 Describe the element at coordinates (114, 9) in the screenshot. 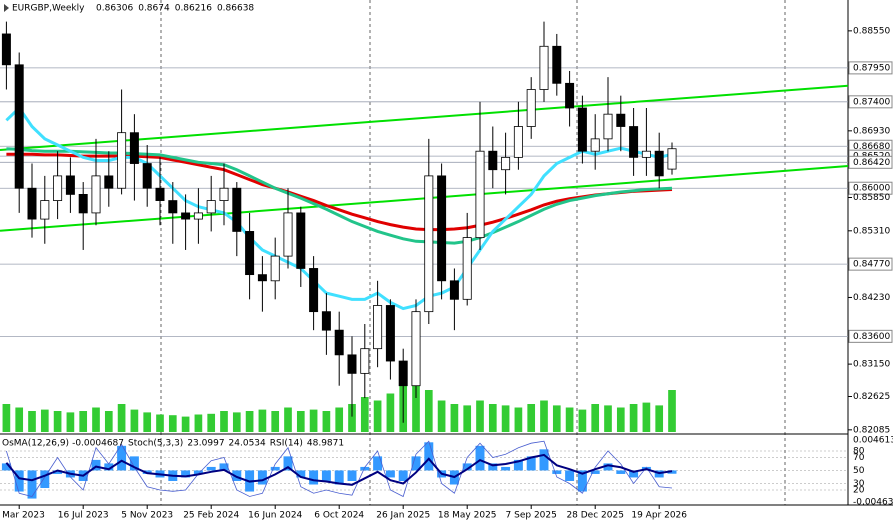

I see `header-value: 0.86306` at that location.